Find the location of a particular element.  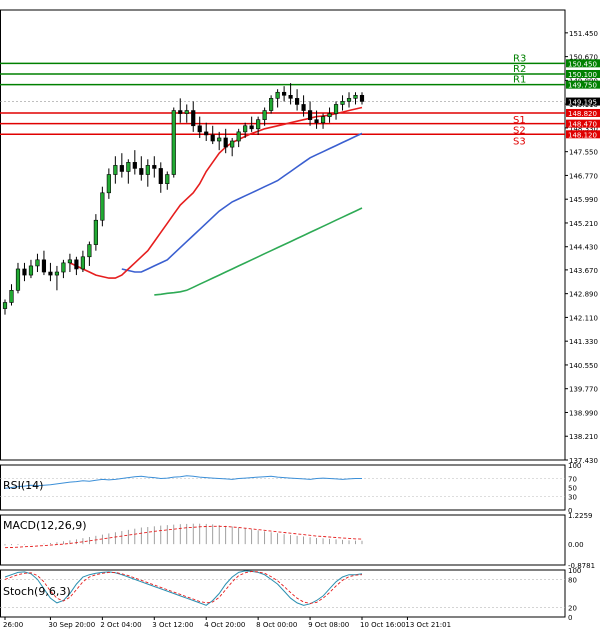

pivot-price-label: 148.120 is located at coordinates (582, 135).